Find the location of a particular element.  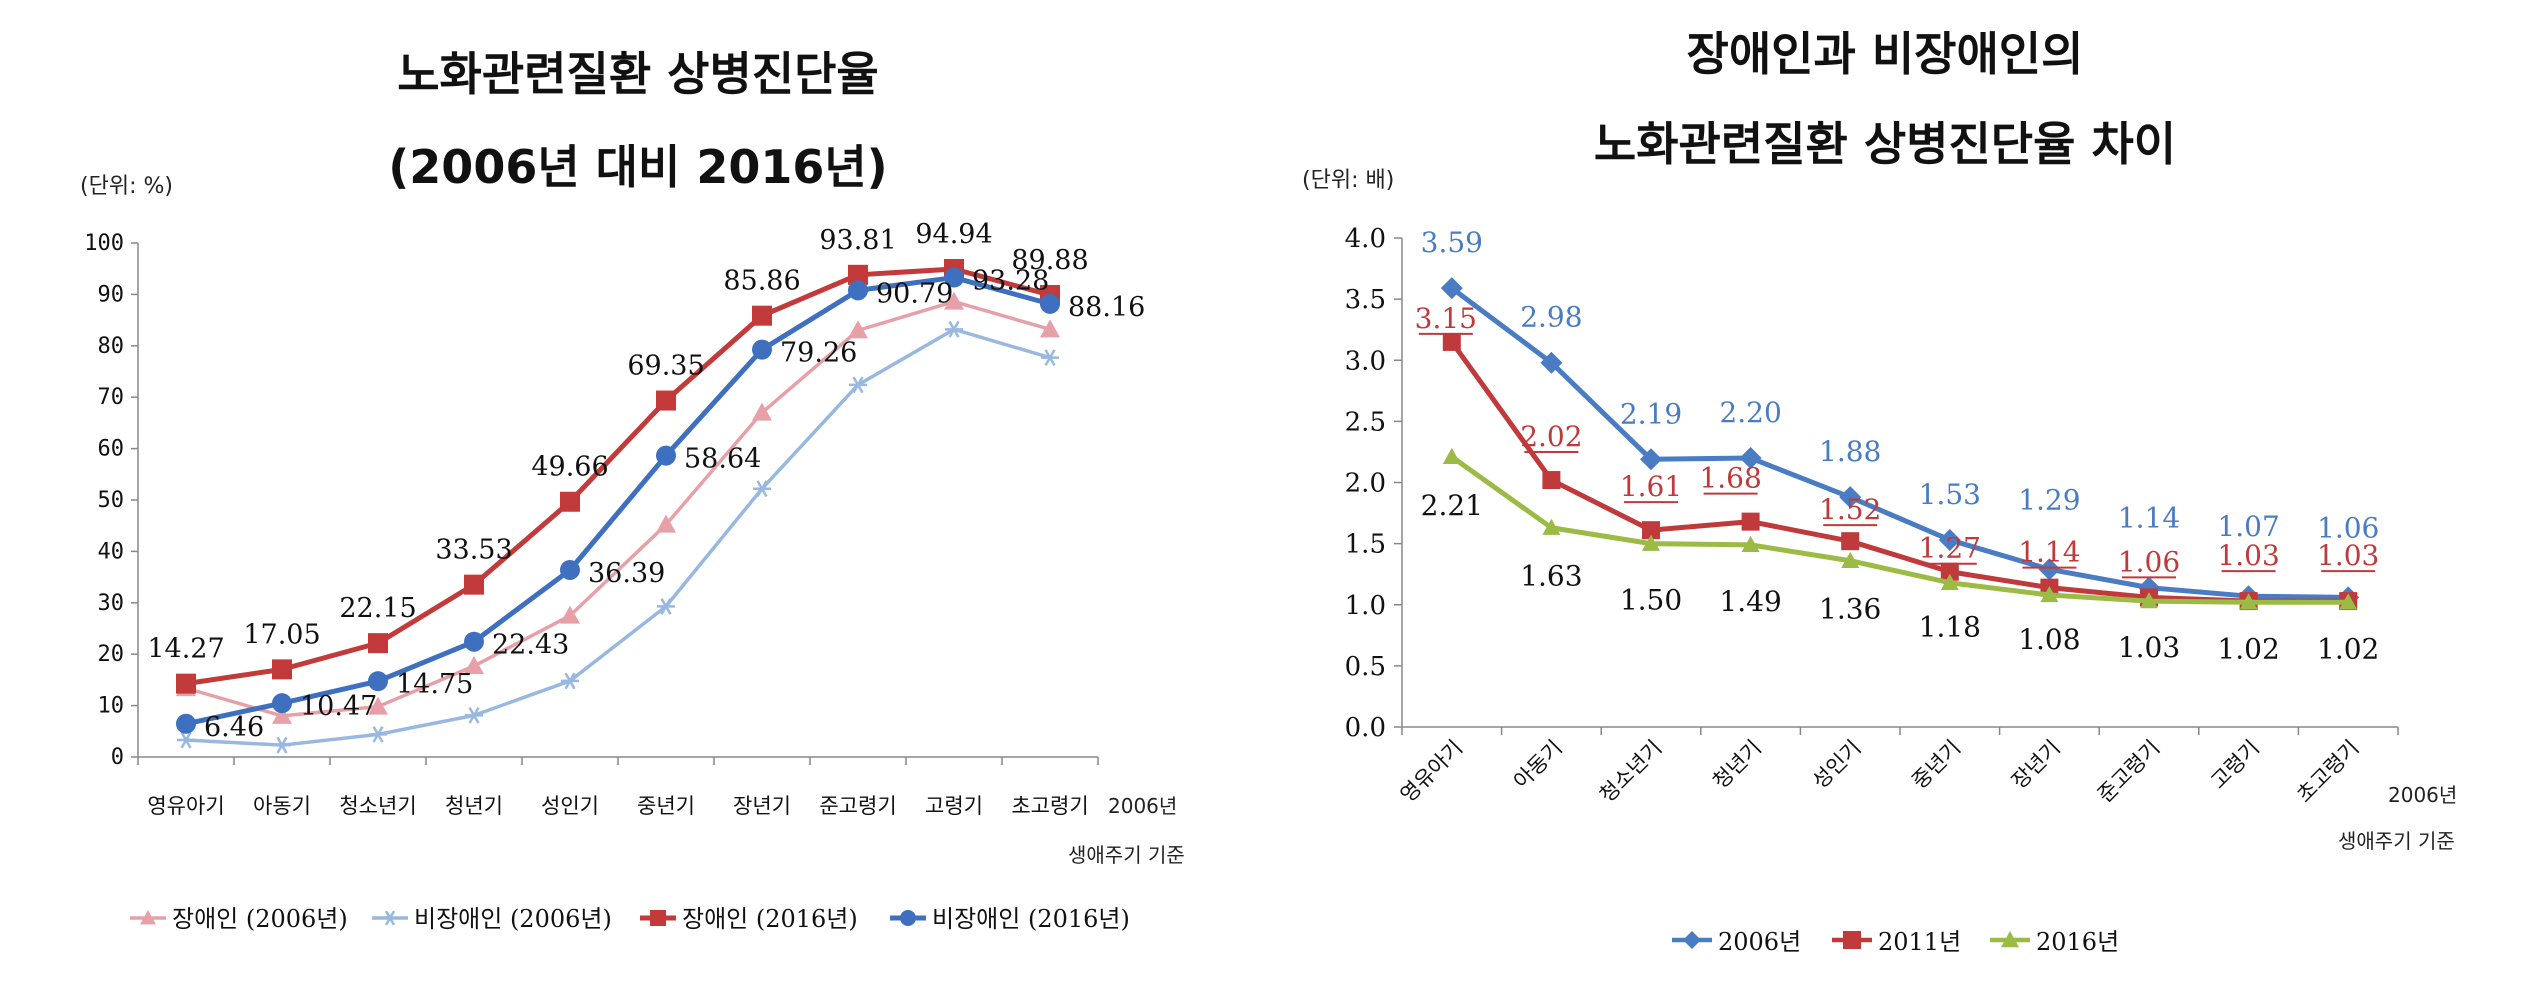

left-data-label-disabled-2016: 69.35 is located at coordinates (665, 366).